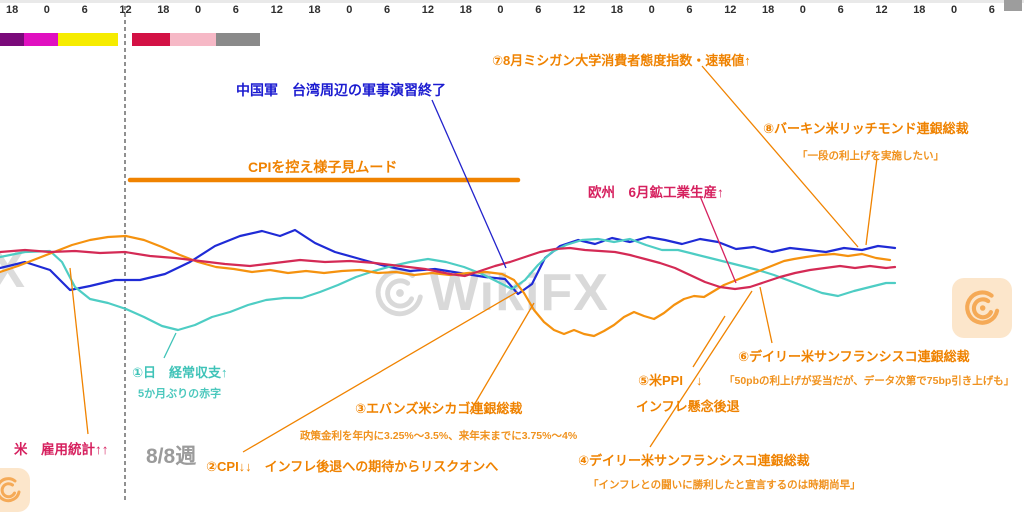 The image size is (1024, 512). I want to click on annotation-michigan-index: ⑦8月ミシガン大学消費者態度指数・速報値↑, so click(621, 60).